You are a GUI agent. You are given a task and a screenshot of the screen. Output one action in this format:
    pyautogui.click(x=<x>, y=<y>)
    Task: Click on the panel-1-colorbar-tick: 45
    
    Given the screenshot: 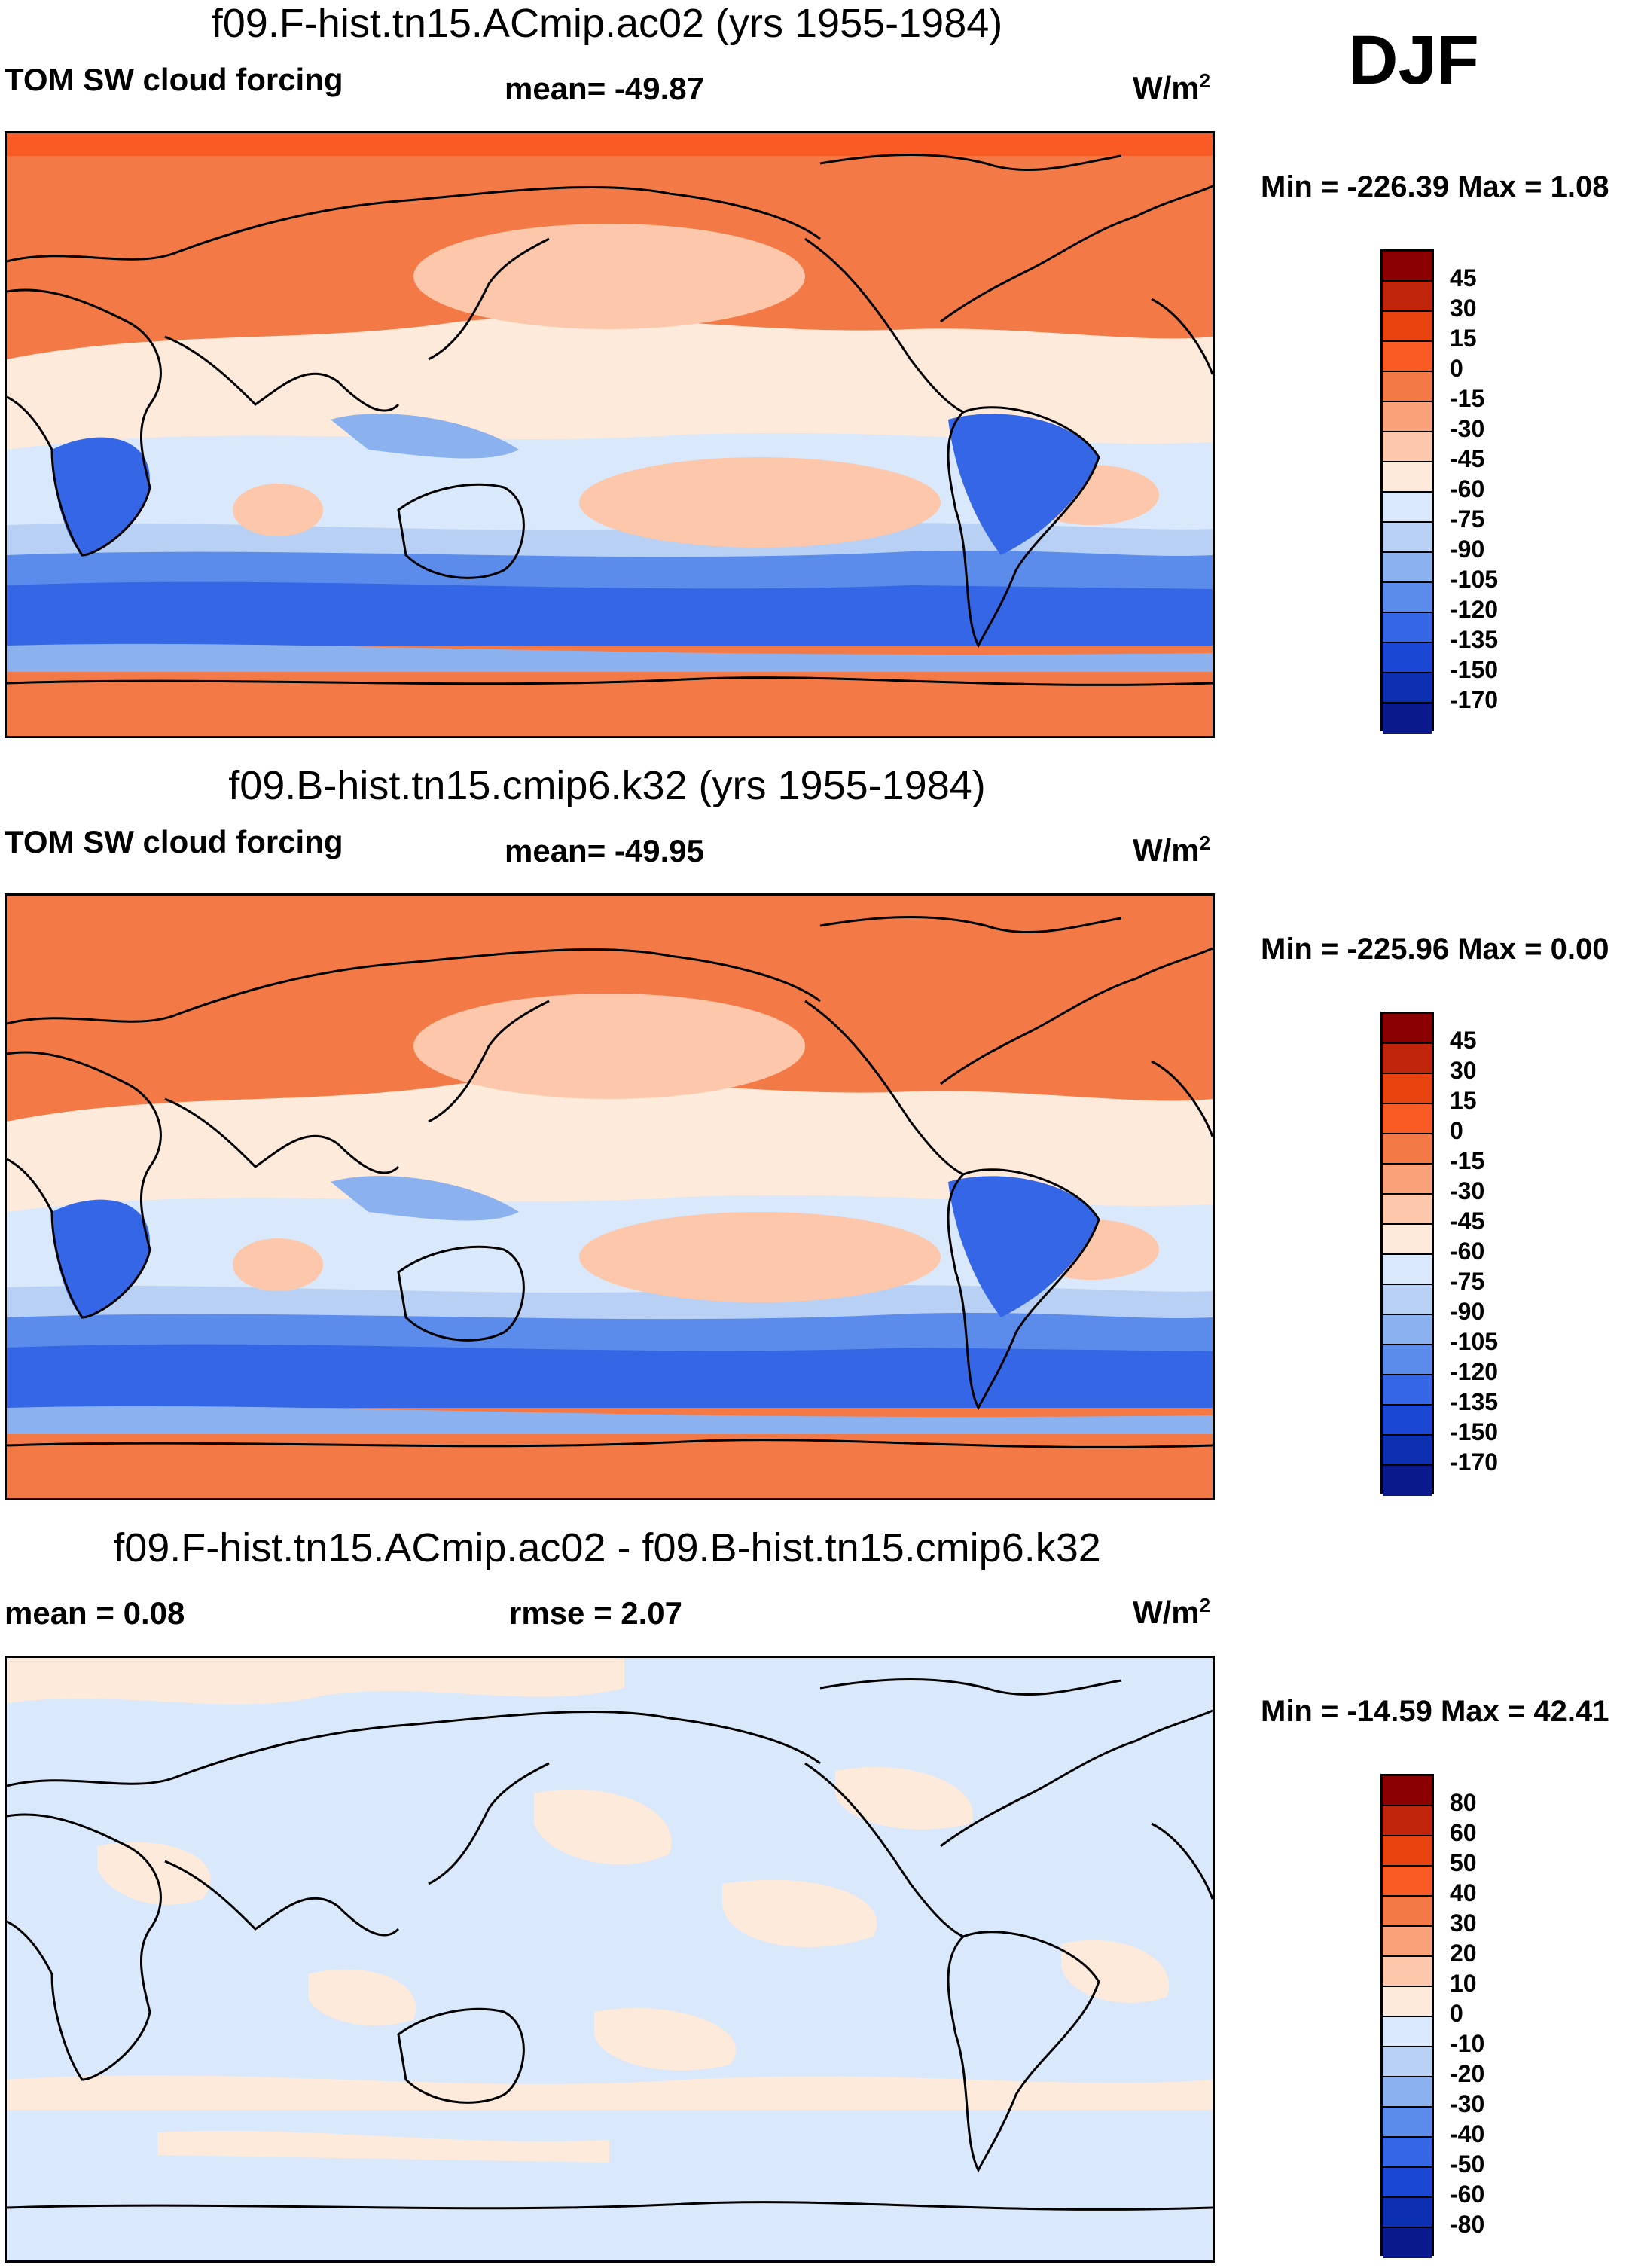 What is the action you would take?
    pyautogui.click(x=1463, y=278)
    